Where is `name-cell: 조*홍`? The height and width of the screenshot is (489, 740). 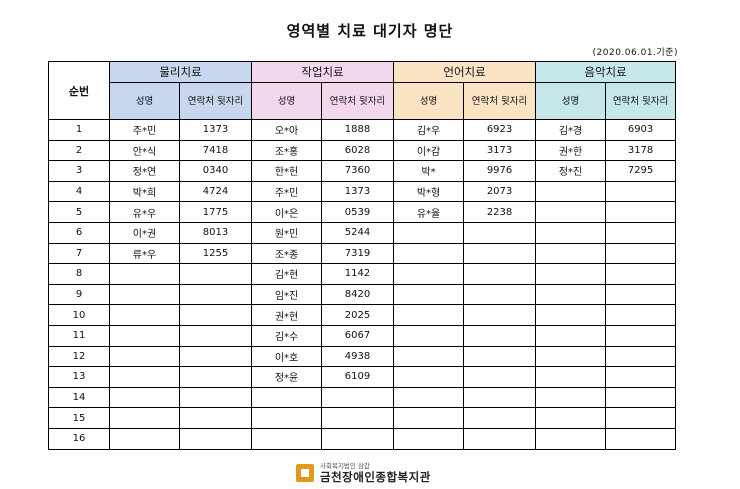
name-cell: 조*홍 is located at coordinates (287, 150).